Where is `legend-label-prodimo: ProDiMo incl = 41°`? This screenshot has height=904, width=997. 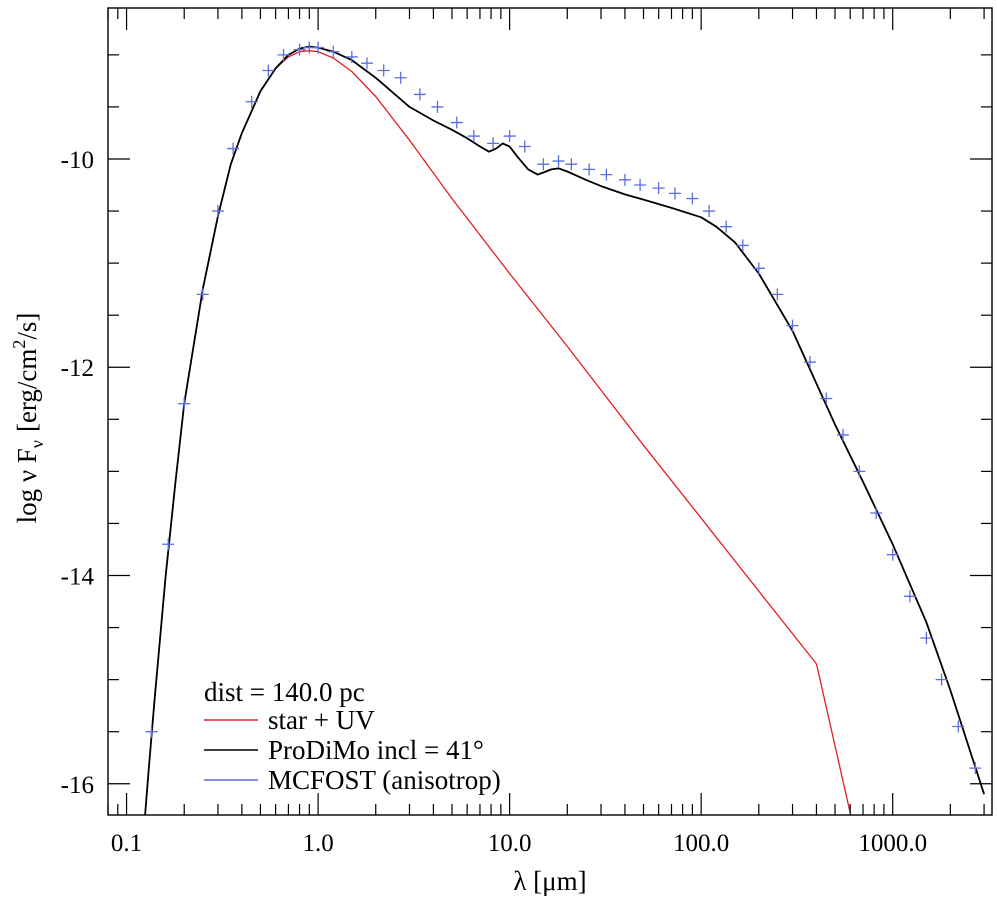 legend-label-prodimo: ProDiMo incl = 41° is located at coordinates (376, 750).